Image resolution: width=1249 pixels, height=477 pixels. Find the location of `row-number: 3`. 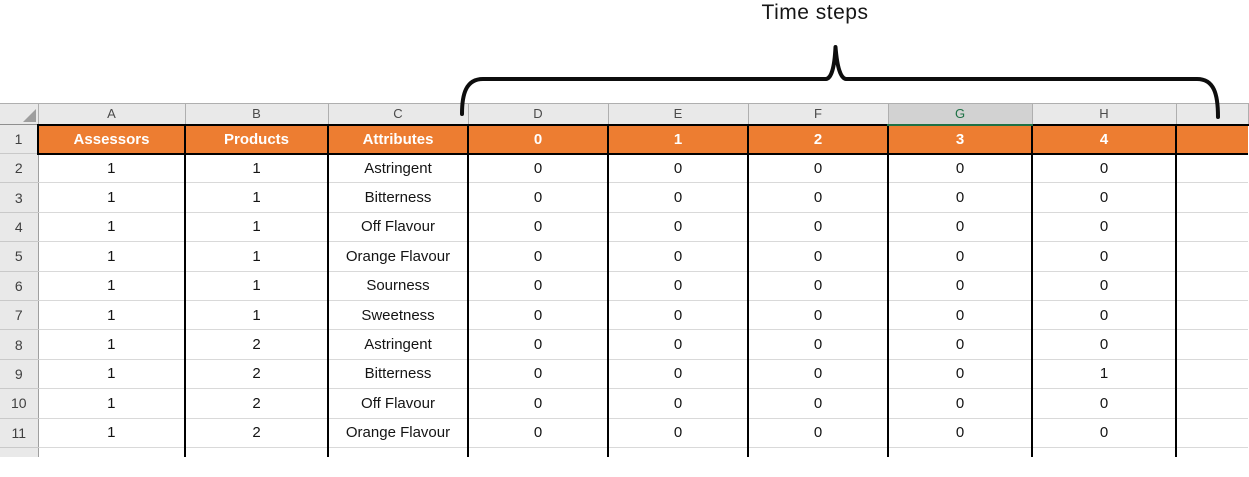

row-number: 3 is located at coordinates (19, 197).